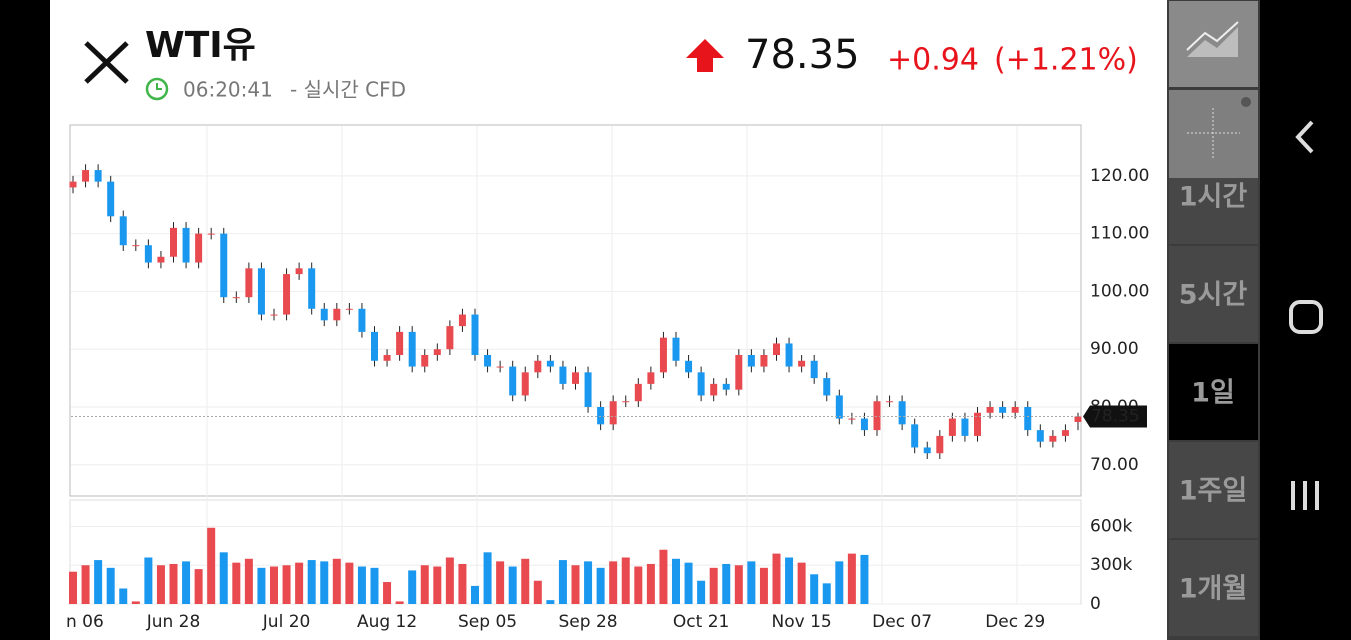 The width and height of the screenshot is (1351, 640). I want to click on x-tick-label: n 06, so click(85, 622).